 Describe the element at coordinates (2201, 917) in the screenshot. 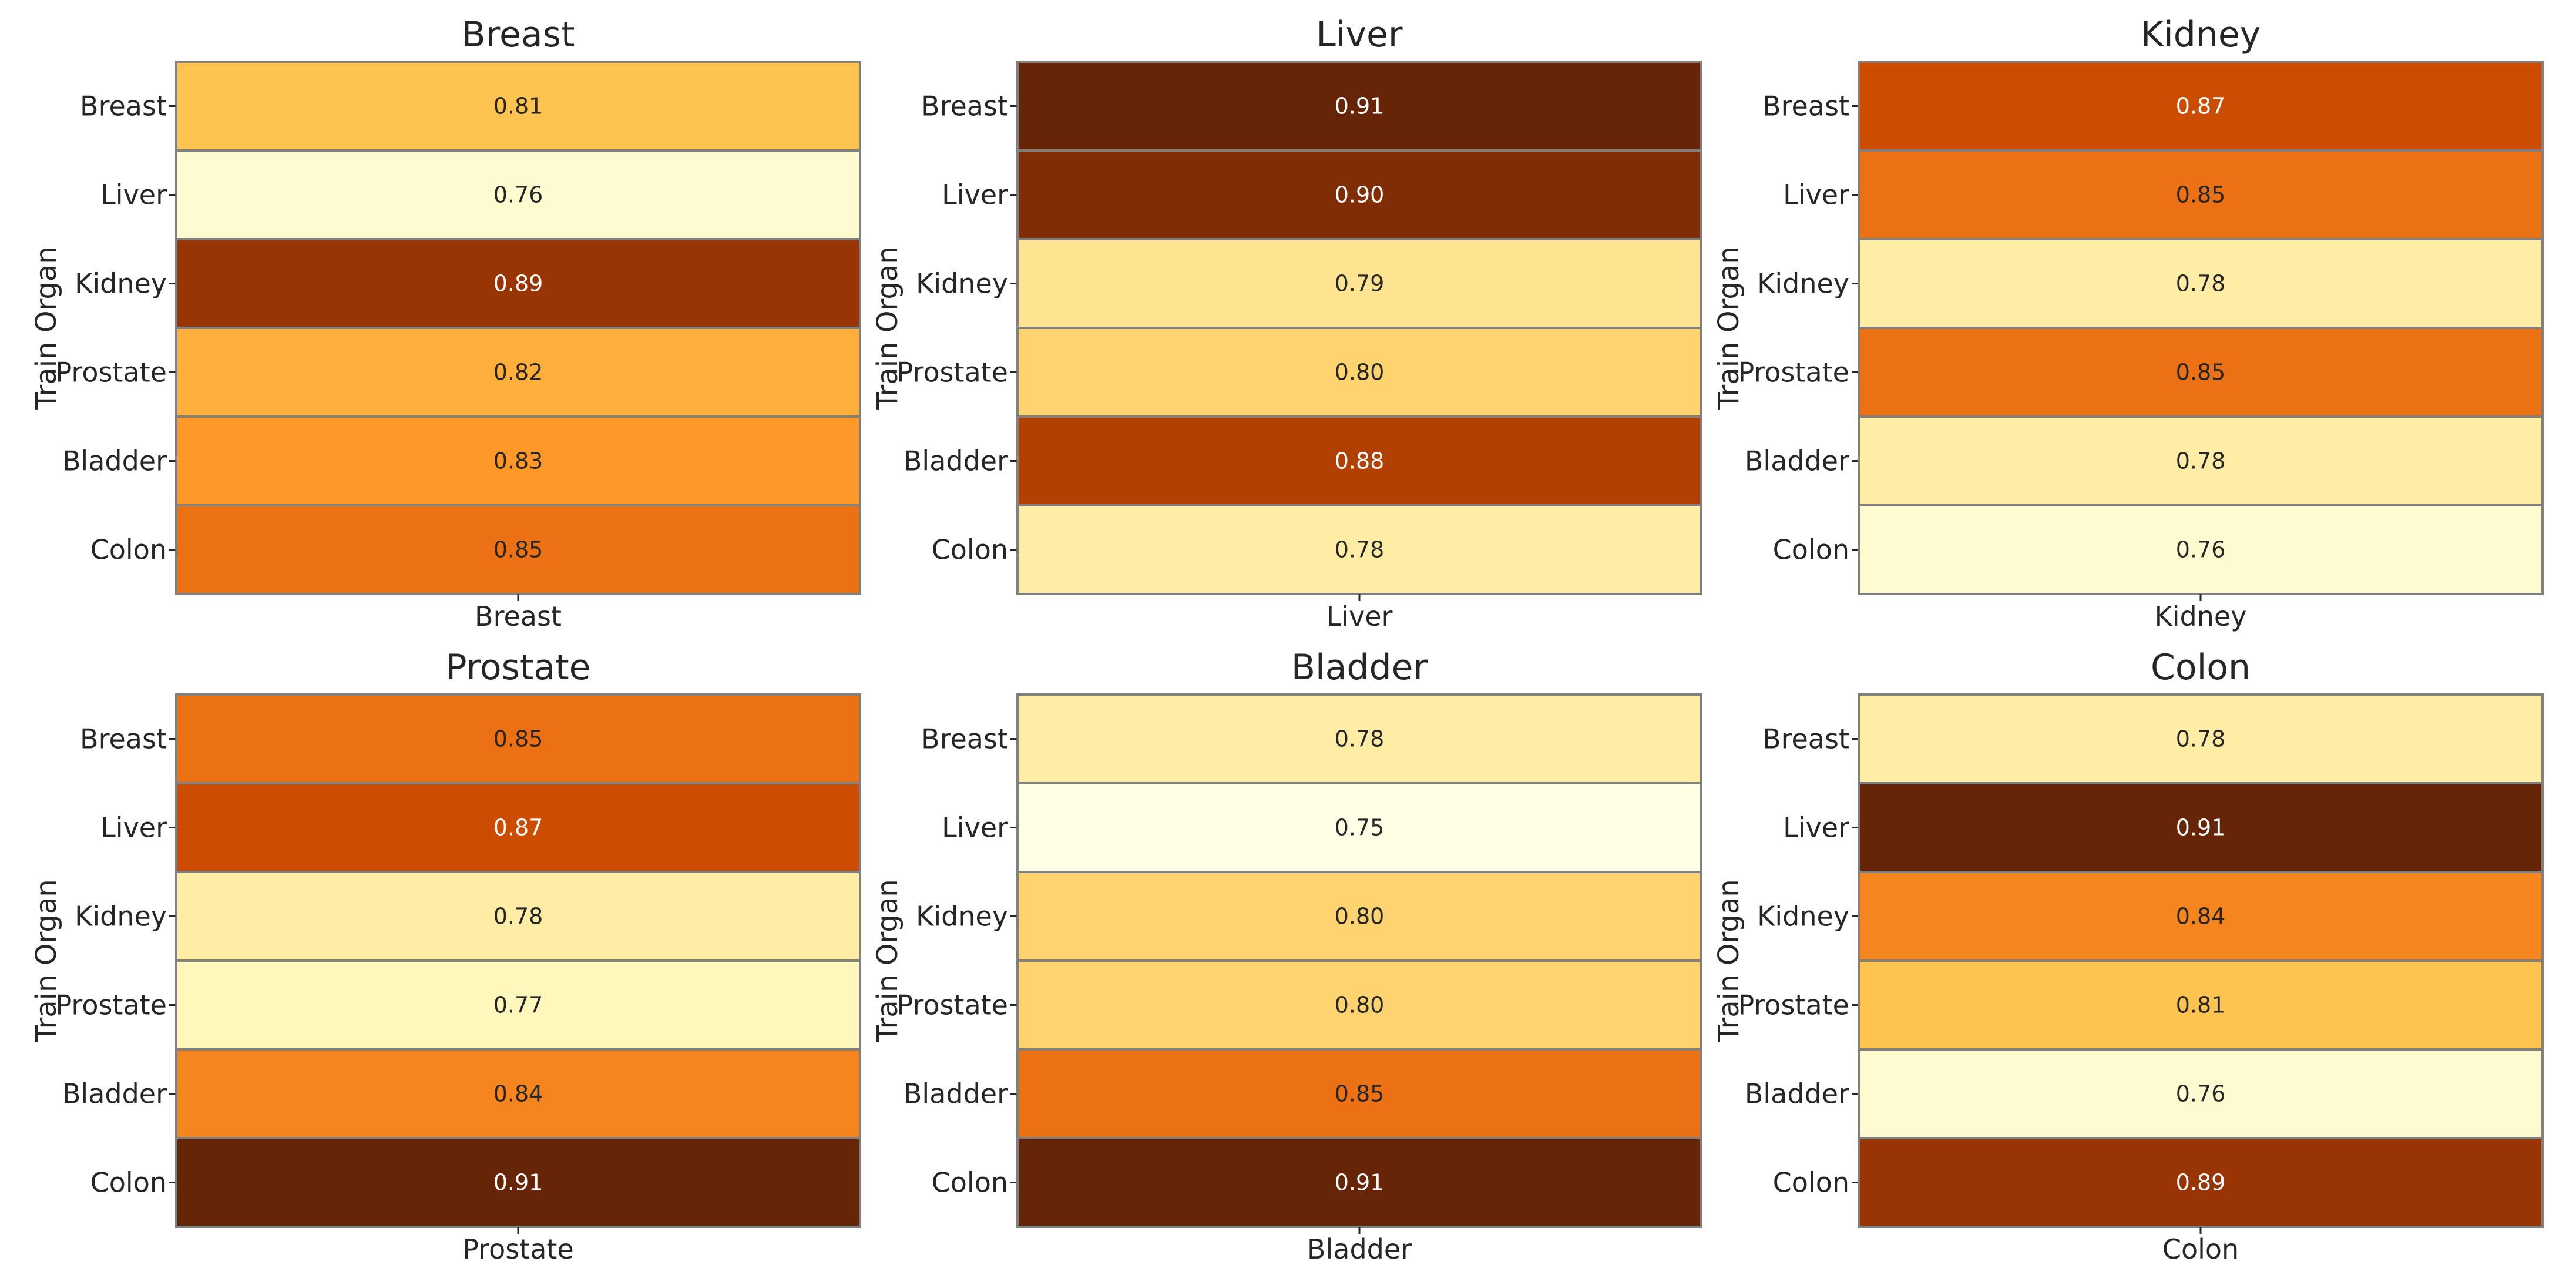

I see `cell-value-label: 0.84` at that location.